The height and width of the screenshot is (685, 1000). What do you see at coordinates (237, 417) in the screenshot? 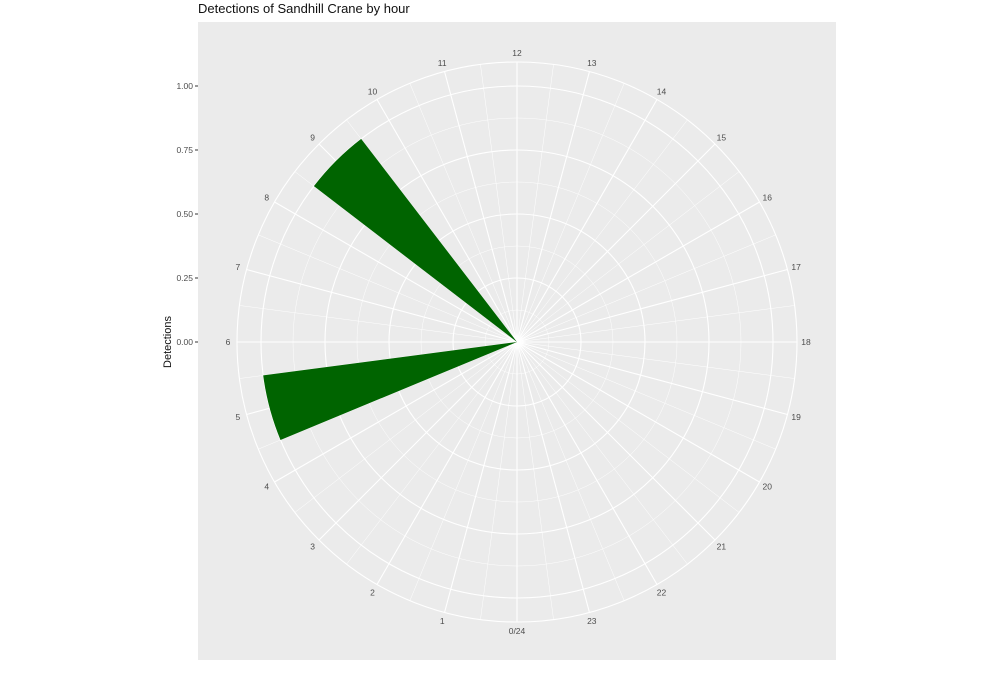
I see `hour-label: 5` at bounding box center [237, 417].